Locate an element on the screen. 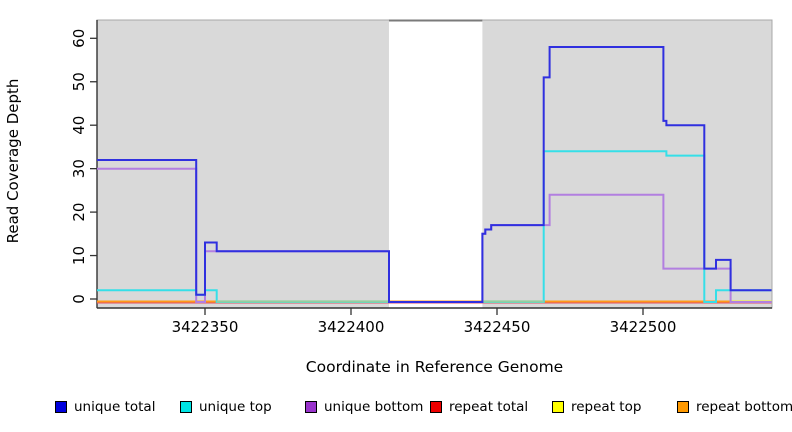  x-tick-label: 3422400 is located at coordinates (351, 327).